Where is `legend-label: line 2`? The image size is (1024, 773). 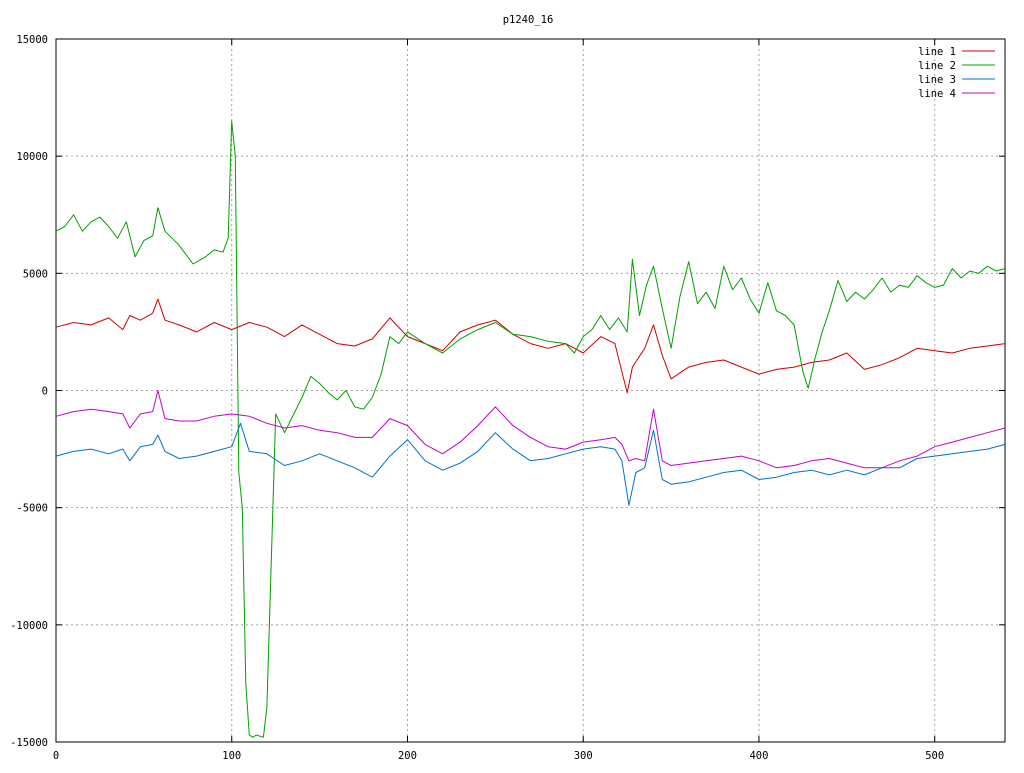
legend-label: line 2 is located at coordinates (937, 66).